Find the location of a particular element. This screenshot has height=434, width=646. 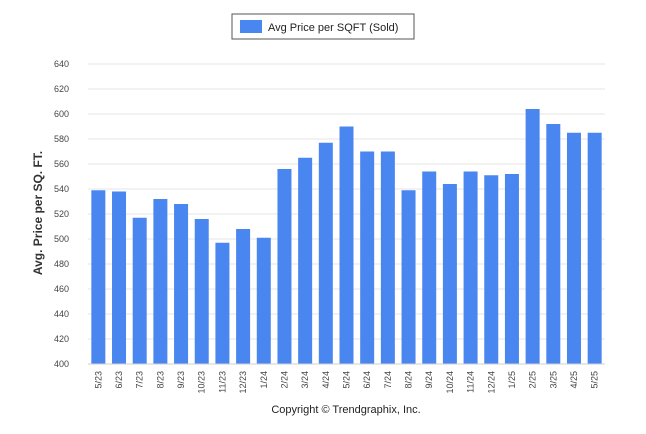

legend-label-avg-price: Avg Price per SQFT (Sold) is located at coordinates (333, 28).